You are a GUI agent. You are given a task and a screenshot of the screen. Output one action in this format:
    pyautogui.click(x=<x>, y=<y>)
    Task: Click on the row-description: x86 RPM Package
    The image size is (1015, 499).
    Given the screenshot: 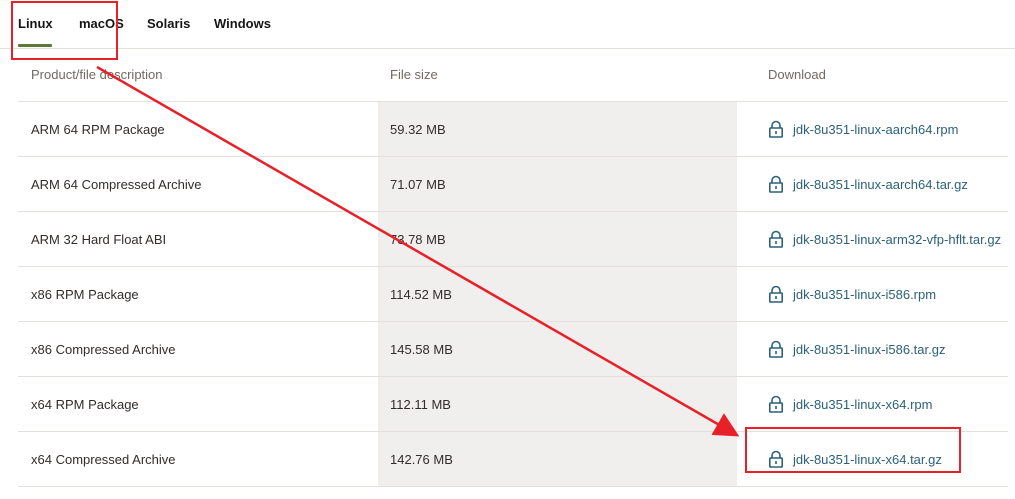 What is the action you would take?
    pyautogui.click(x=85, y=294)
    